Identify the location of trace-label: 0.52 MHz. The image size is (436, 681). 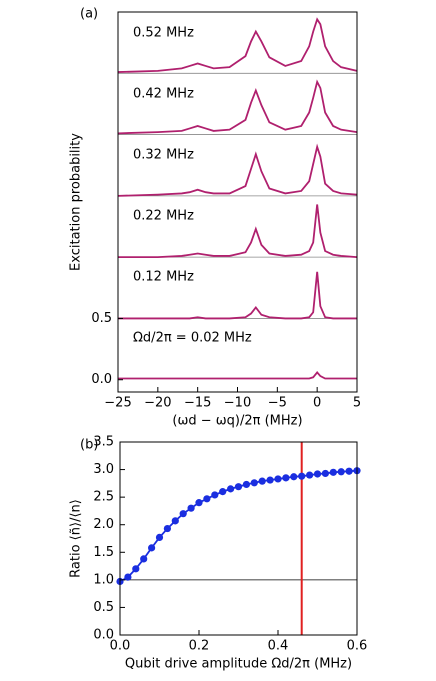
(163, 33).